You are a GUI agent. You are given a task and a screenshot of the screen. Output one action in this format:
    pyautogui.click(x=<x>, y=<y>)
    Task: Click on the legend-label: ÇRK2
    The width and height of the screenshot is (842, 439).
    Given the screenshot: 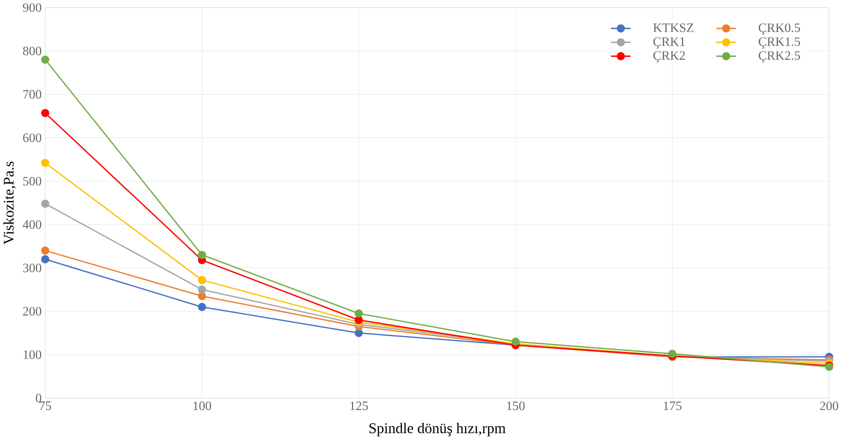 What is the action you would take?
    pyautogui.click(x=669, y=56)
    